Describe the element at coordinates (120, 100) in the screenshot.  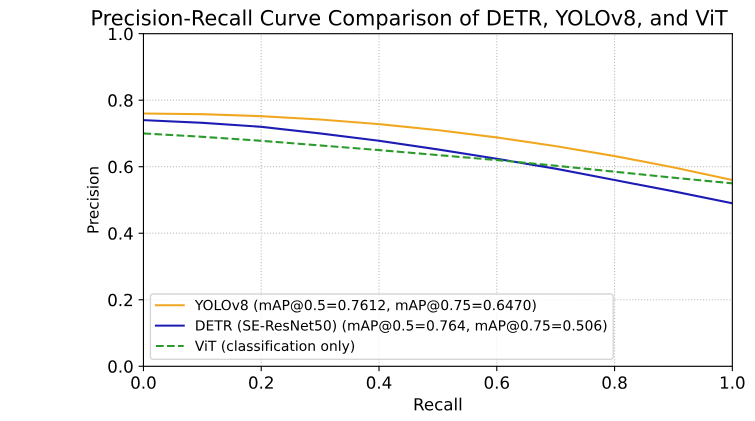
I see `y-tick-label: 0.8` at that location.